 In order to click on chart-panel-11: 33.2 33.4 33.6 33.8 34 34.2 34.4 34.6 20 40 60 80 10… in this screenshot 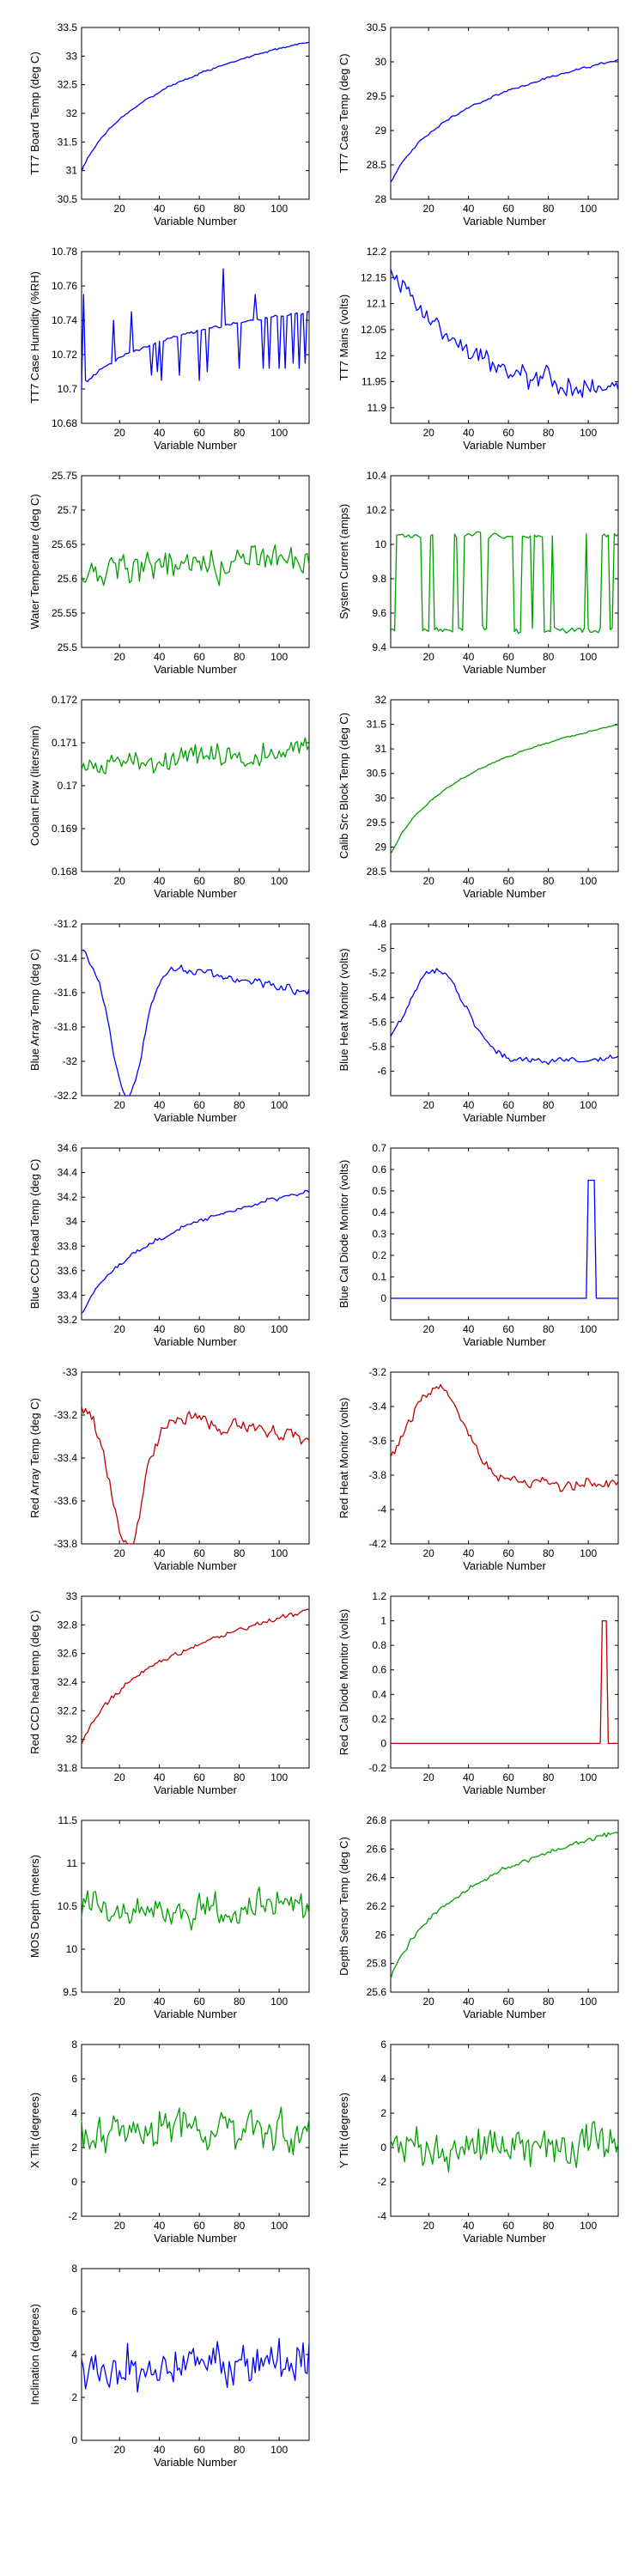, I will do `click(169, 1245)`.